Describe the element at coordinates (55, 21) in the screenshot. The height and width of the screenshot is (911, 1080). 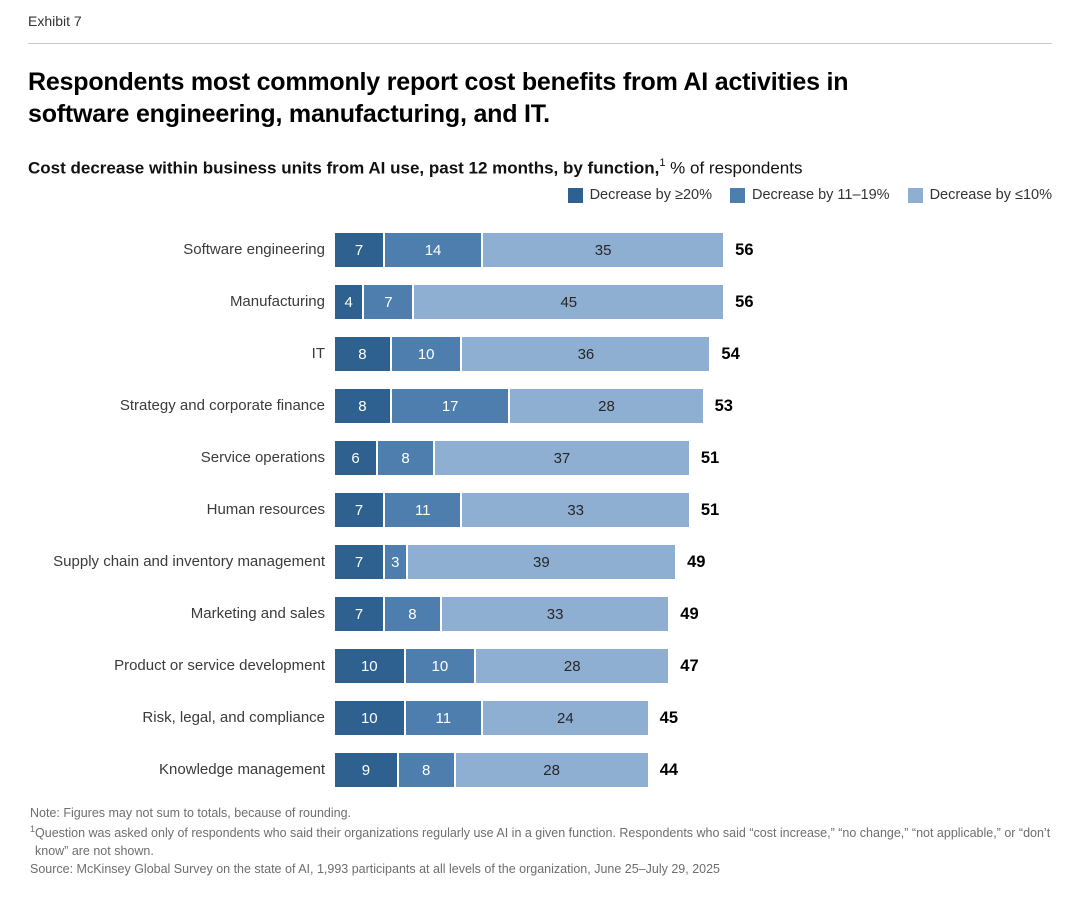
I see `exhibit-label: Exhibit 7` at that location.